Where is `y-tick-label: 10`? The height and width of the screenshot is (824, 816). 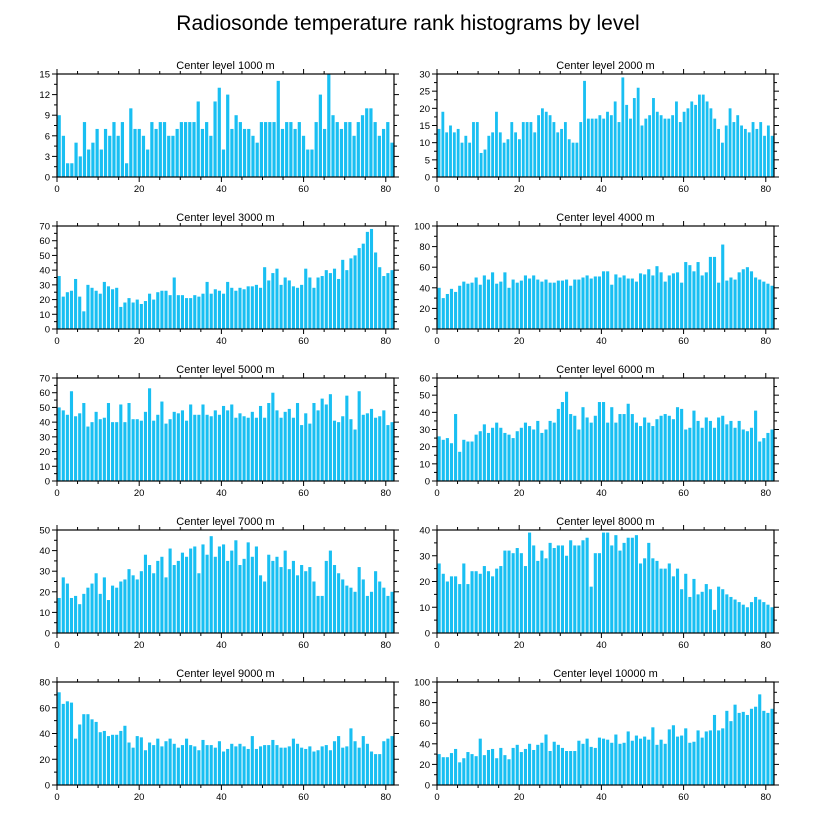 y-tick-label: 10 is located at coordinates (424, 608).